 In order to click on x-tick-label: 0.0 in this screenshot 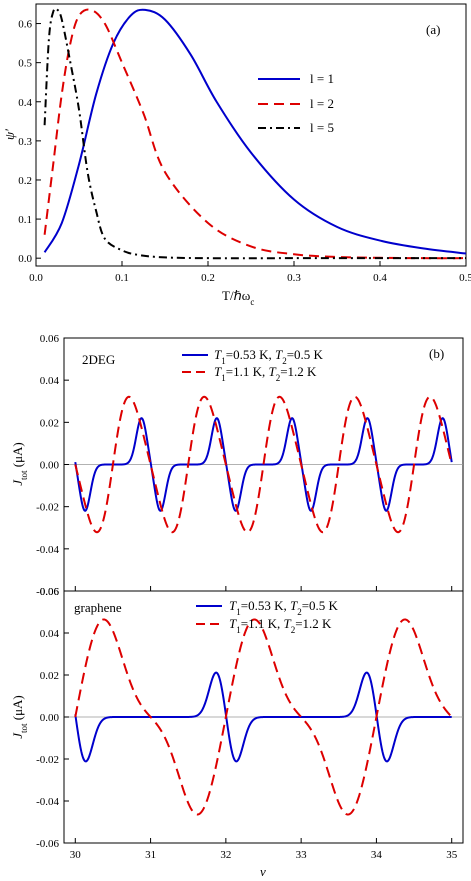, I will do `click(36, 278)`.